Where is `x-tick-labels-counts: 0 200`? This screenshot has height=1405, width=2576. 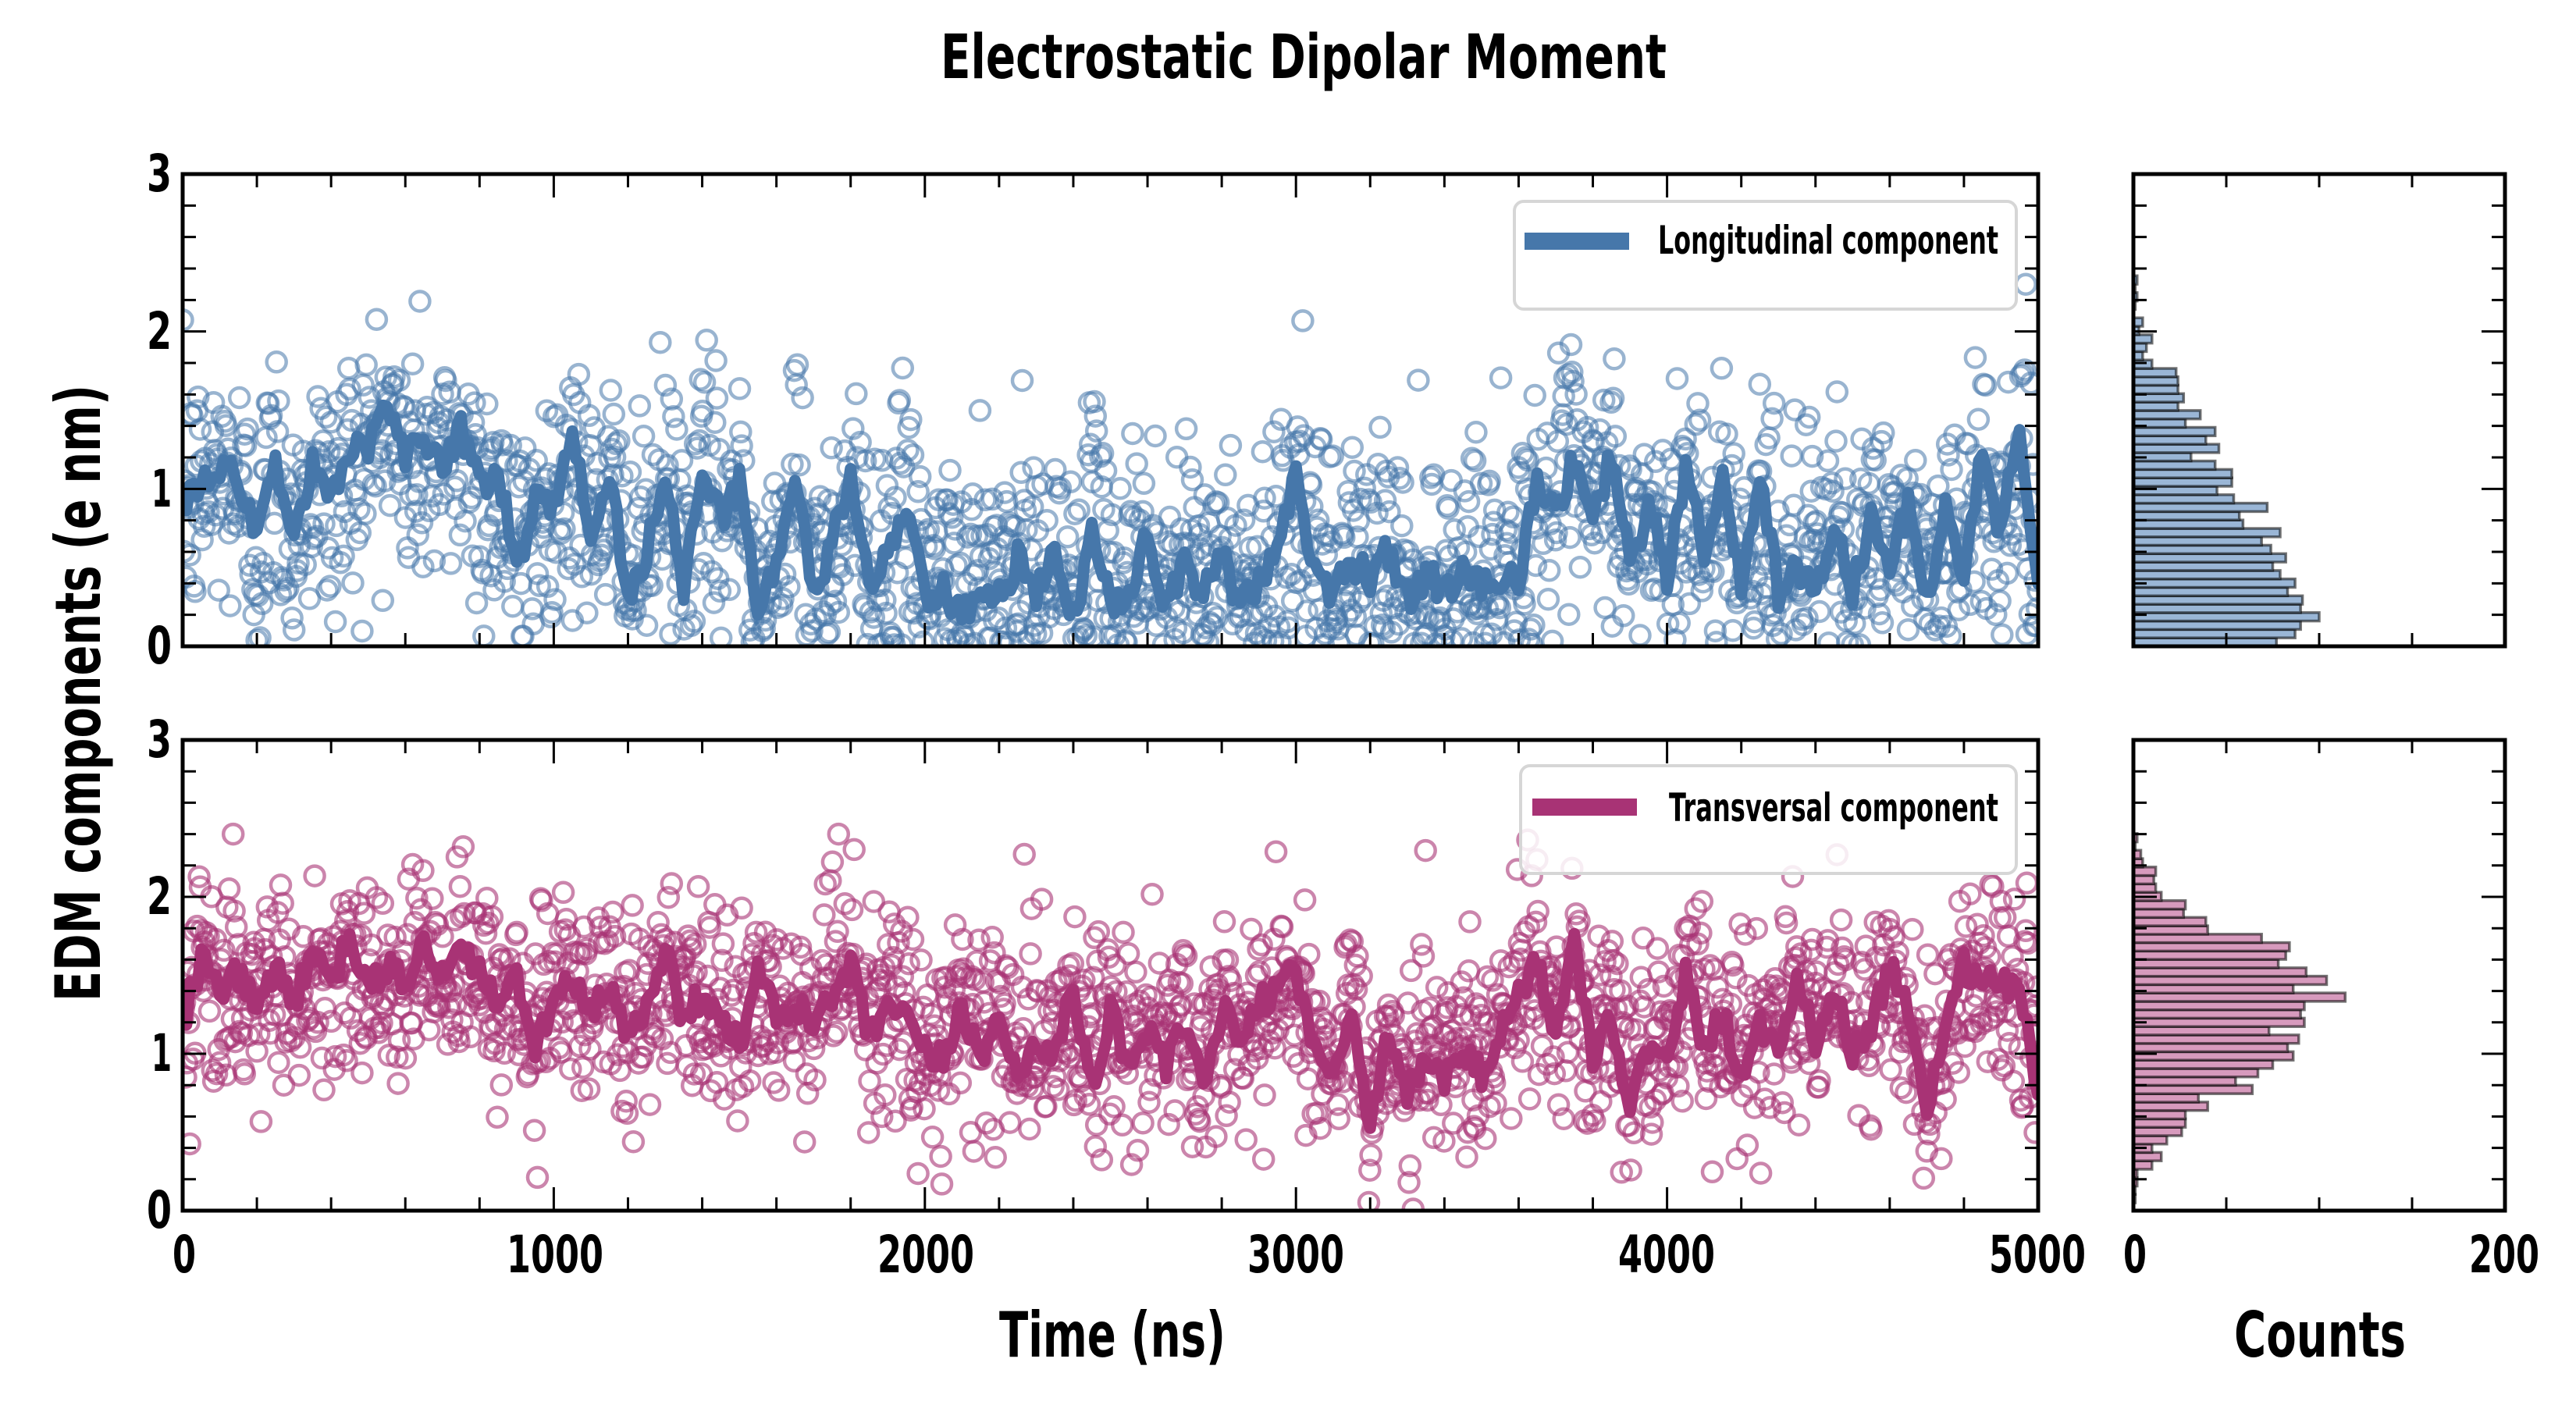 x-tick-labels-counts: 0 200 is located at coordinates (2331, 1255).